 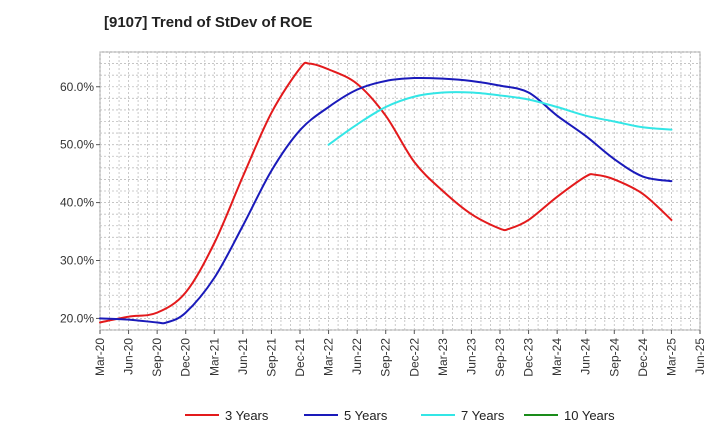 I want to click on x-tick-label: Jun-24, so click(x=586, y=356).